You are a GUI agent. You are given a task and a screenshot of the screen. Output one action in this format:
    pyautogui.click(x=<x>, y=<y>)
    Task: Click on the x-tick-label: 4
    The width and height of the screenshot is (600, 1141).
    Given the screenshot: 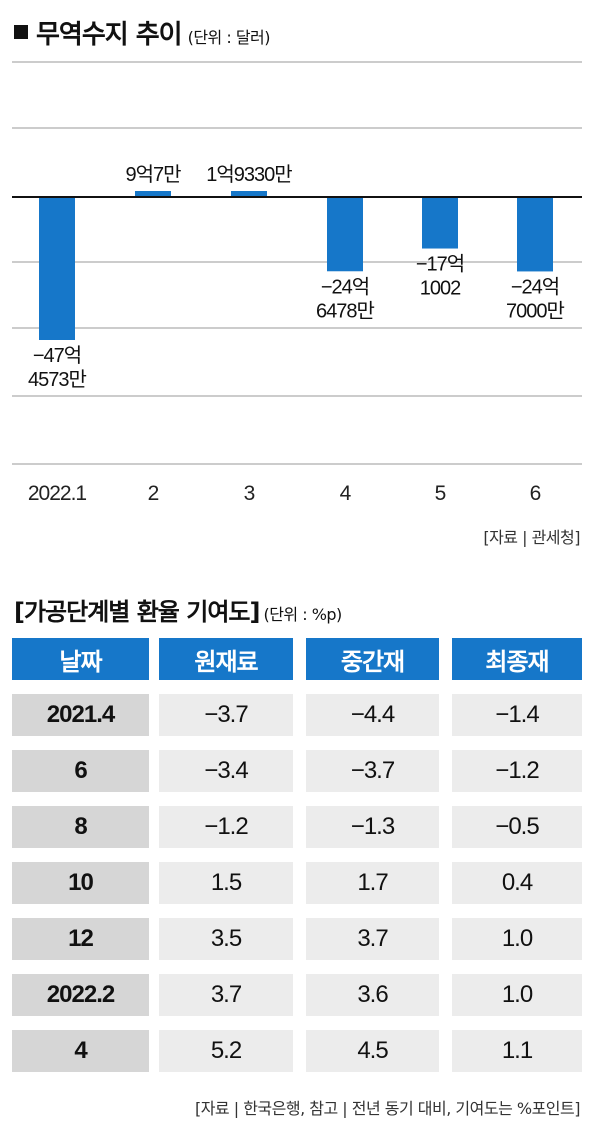 What is the action you would take?
    pyautogui.click(x=346, y=493)
    